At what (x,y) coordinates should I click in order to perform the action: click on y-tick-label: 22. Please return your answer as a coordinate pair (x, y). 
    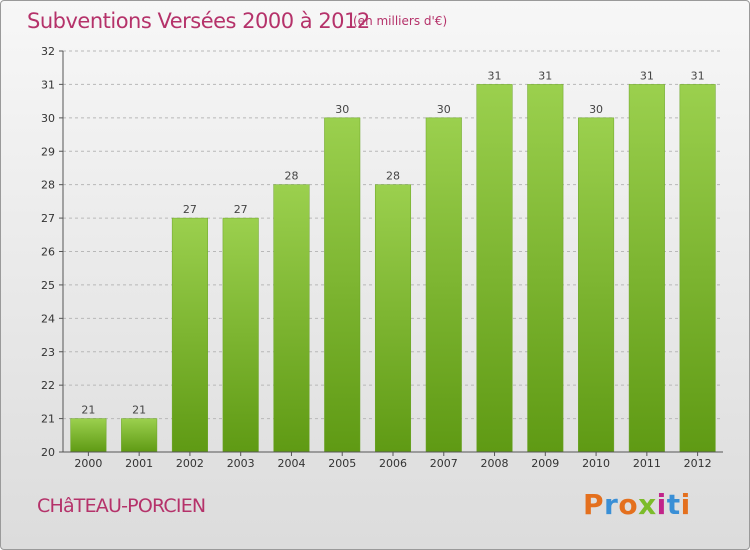
    Looking at the image, I should click on (48, 385).